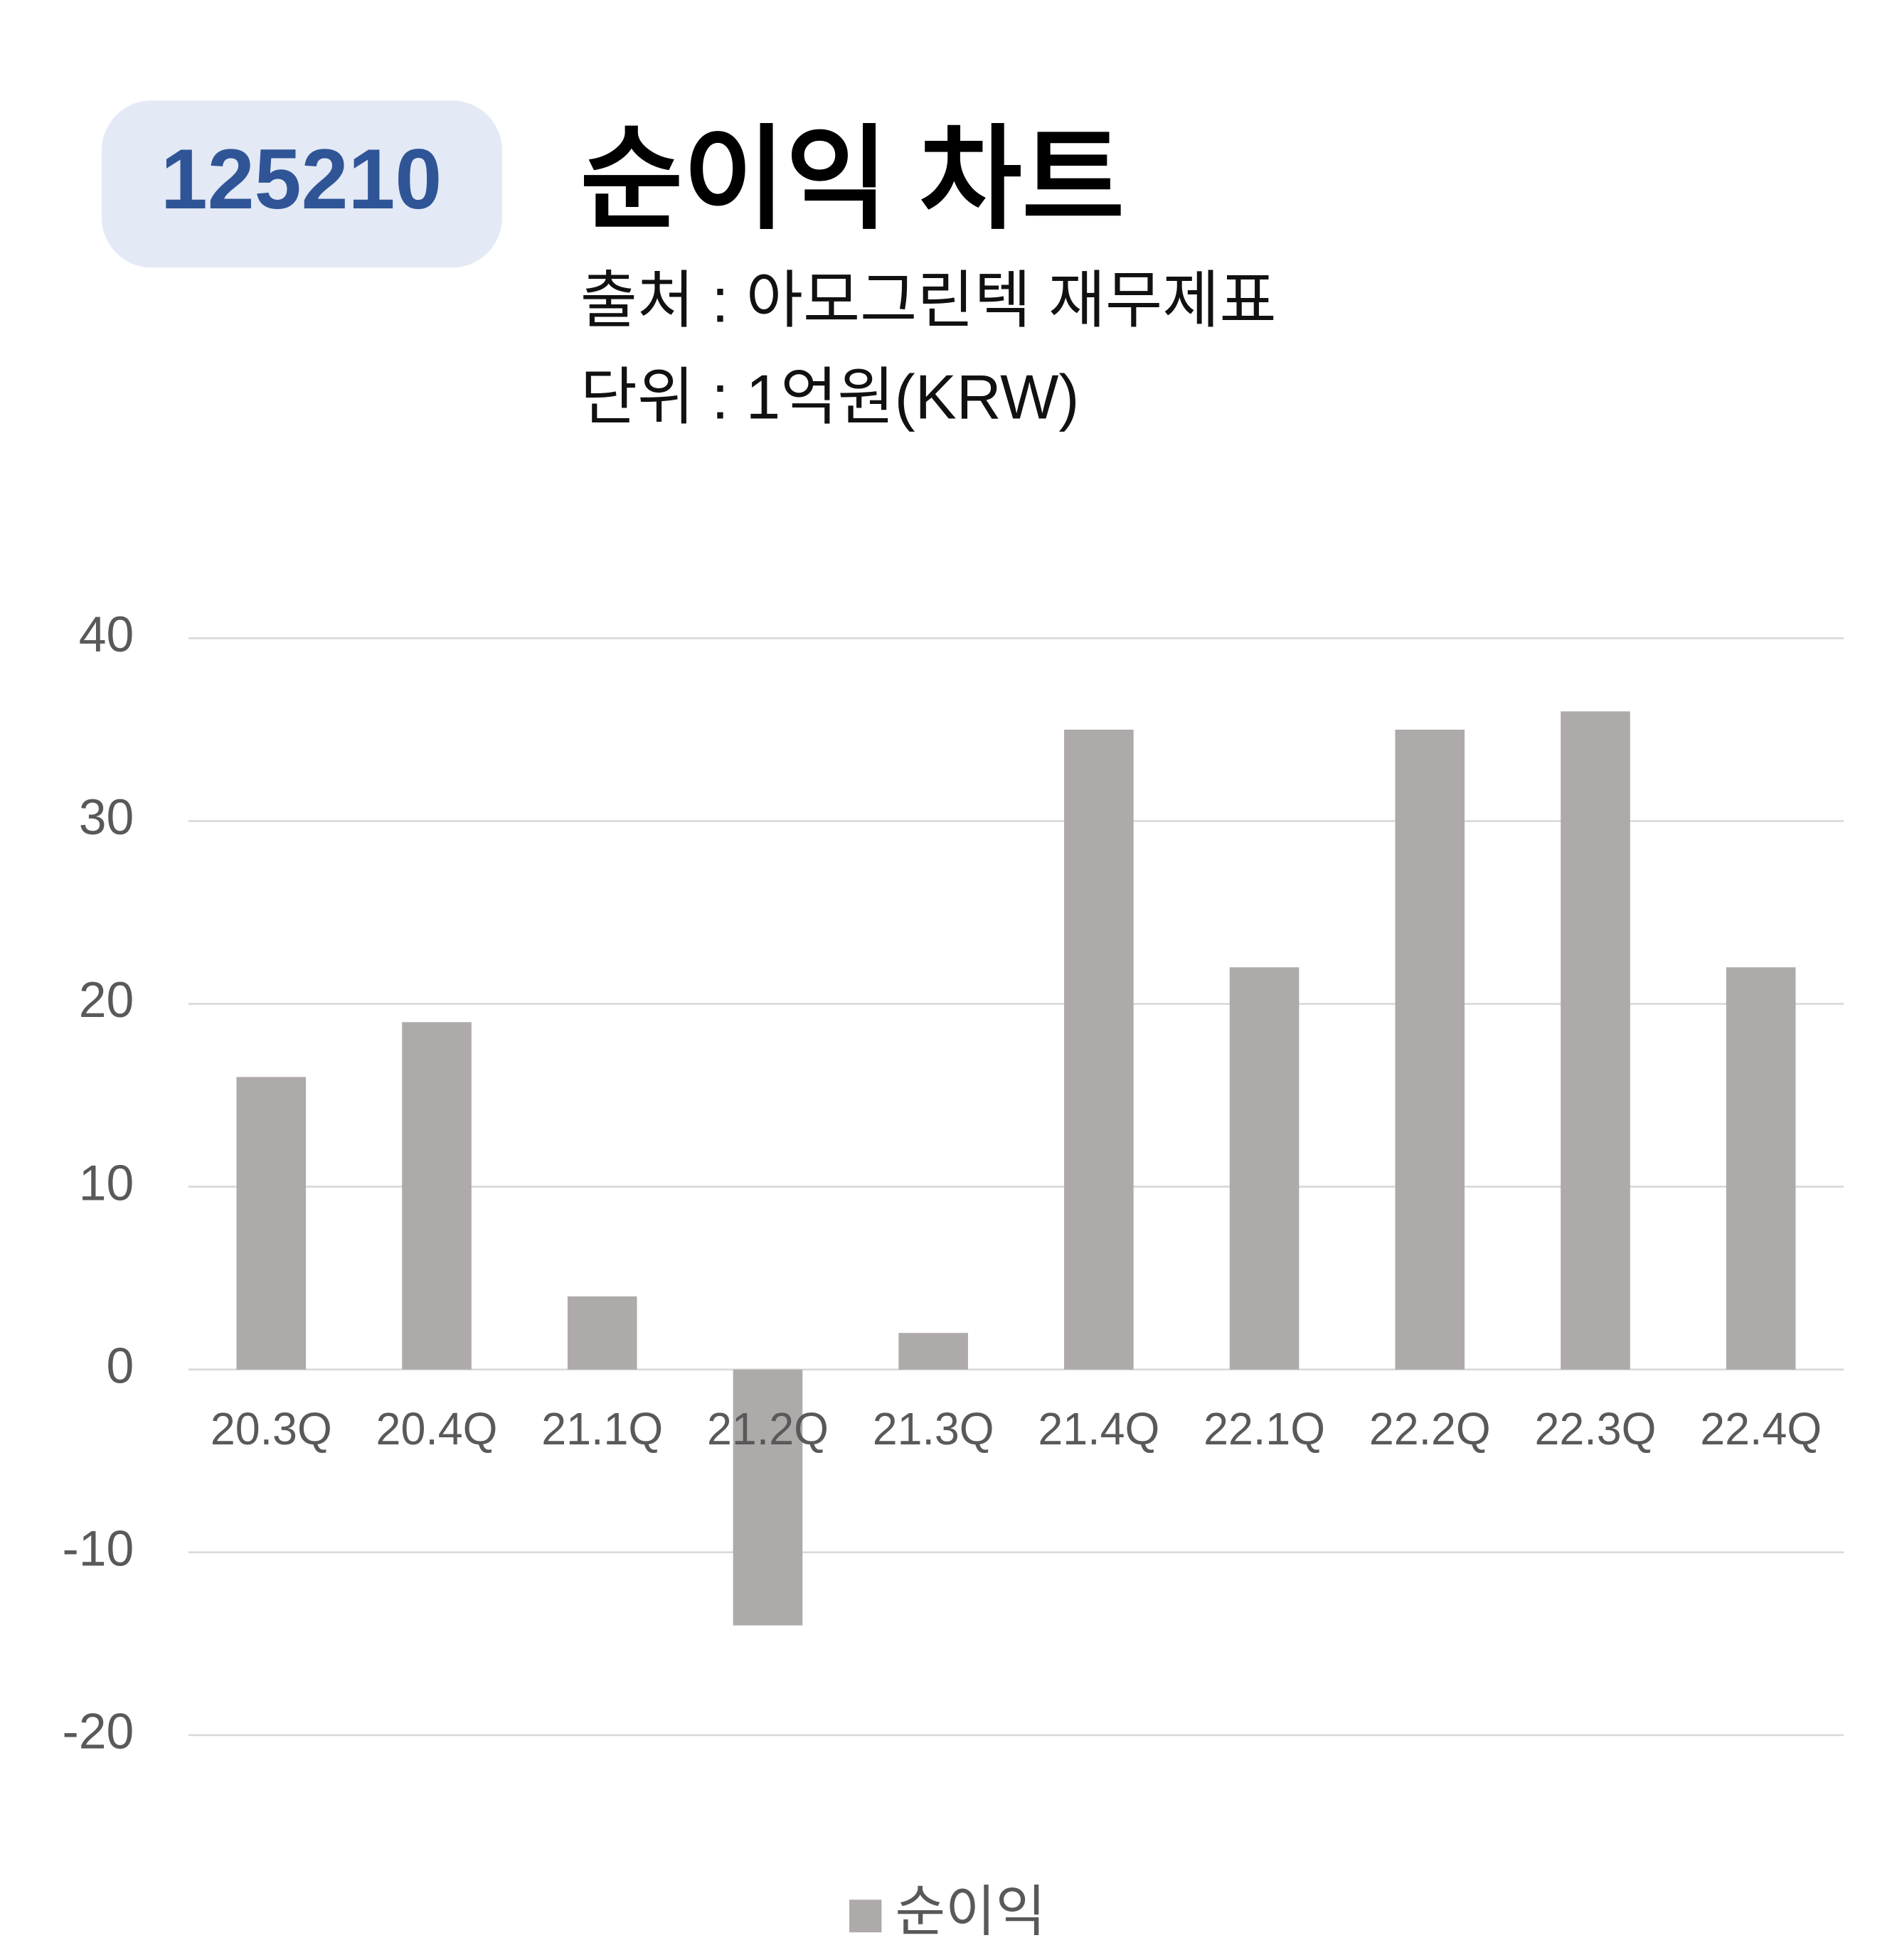 This screenshot has width=1897, height=1960. What do you see at coordinates (107, 1182) in the screenshot?
I see `y-tick-label: 10` at bounding box center [107, 1182].